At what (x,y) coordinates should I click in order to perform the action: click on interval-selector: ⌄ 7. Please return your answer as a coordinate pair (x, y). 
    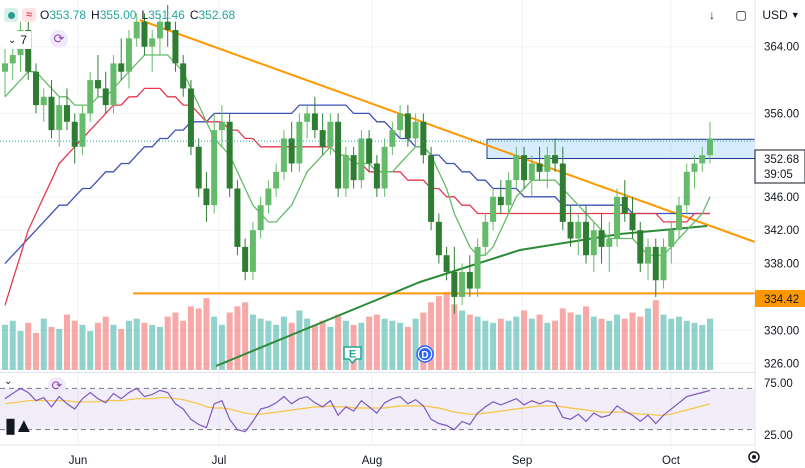
    Looking at the image, I should click on (18, 40).